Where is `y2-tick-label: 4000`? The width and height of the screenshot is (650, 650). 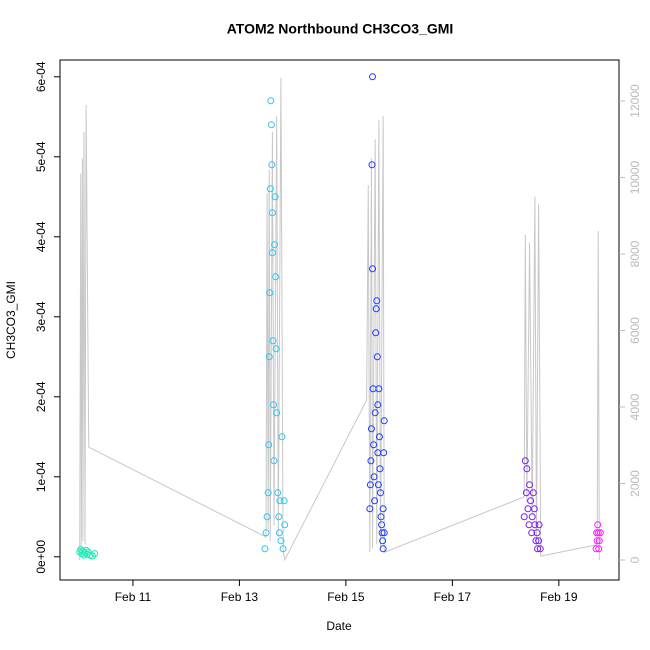 y2-tick-label: 4000 is located at coordinates (635, 406).